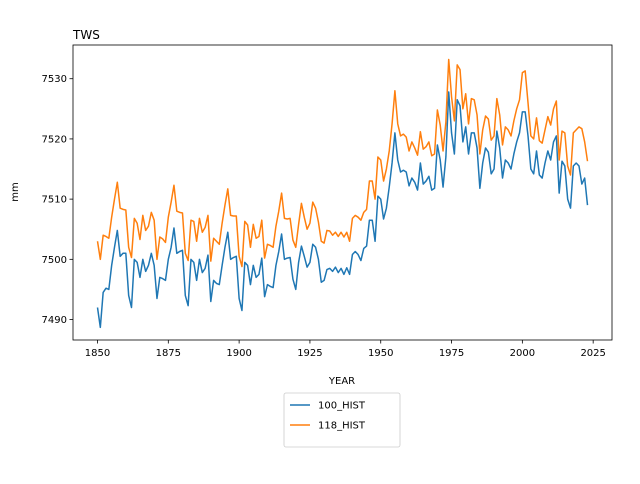 The width and height of the screenshot is (640, 484). I want to click on legend-label: 118_HIST, so click(342, 426).